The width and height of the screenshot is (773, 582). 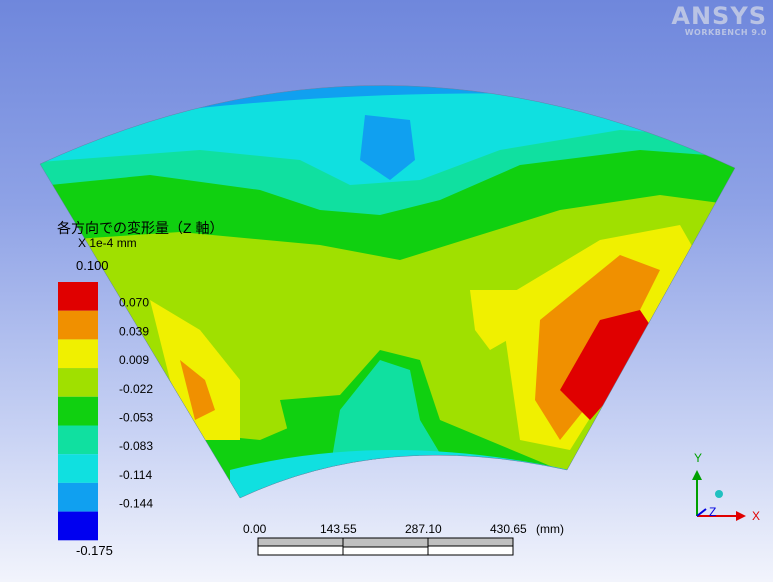 I want to click on scale-tick-0: 0.00, so click(x=255, y=529).